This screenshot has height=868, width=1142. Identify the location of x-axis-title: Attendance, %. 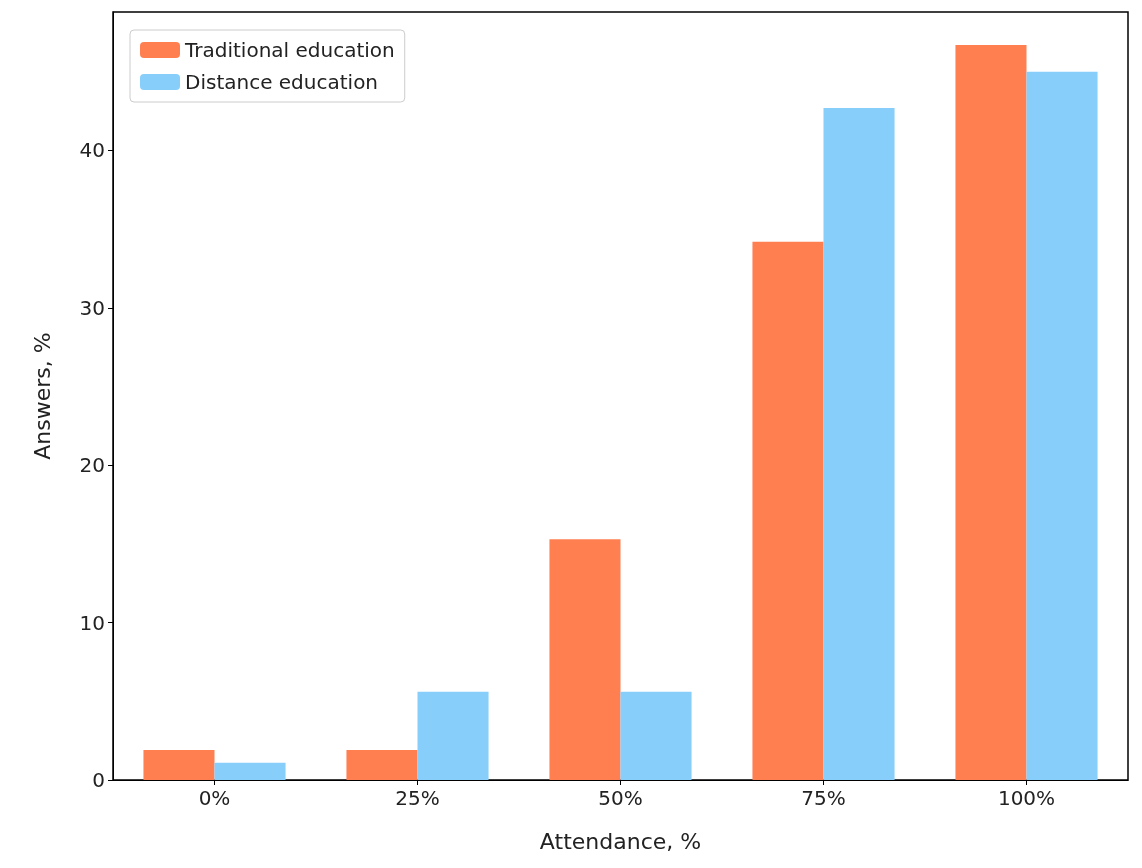
(620, 841).